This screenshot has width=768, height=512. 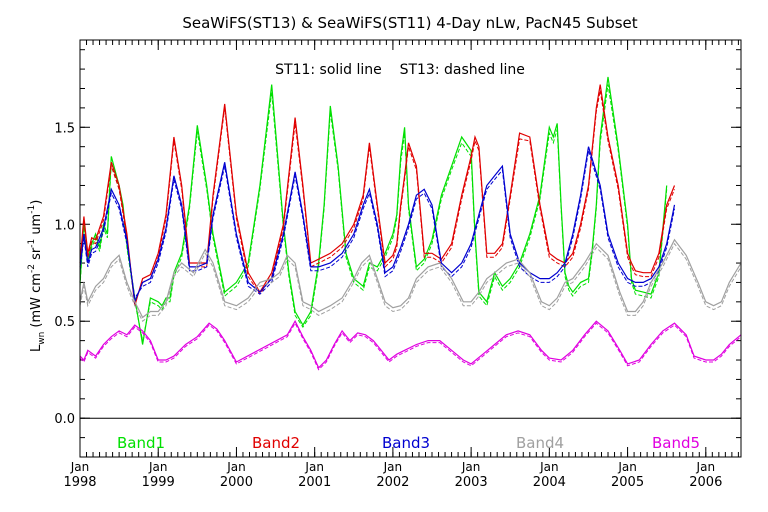 What do you see at coordinates (400, 70) in the screenshot?
I see `chart-subtitle: ST11: solid line ST13: dashed line` at bounding box center [400, 70].